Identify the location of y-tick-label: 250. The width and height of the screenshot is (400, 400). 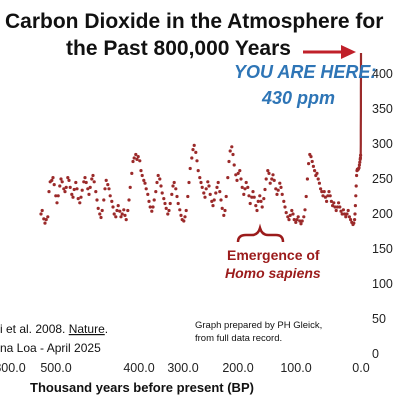
(382, 179).